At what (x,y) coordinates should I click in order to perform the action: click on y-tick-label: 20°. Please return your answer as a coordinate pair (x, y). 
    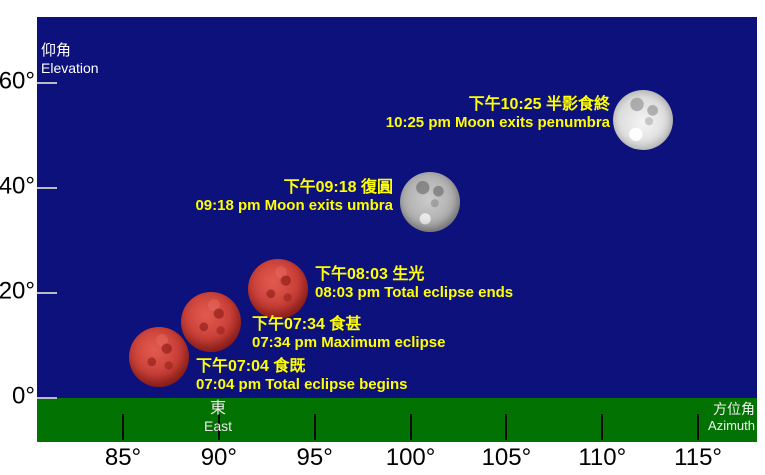
    Looking at the image, I should click on (17, 291).